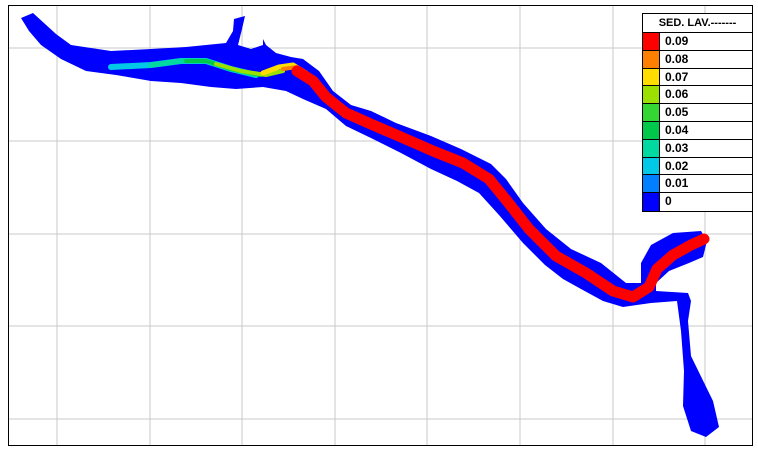 This screenshot has width=758, height=449. Describe the element at coordinates (697, 184) in the screenshot. I see `legend-entry: 0.01` at that location.